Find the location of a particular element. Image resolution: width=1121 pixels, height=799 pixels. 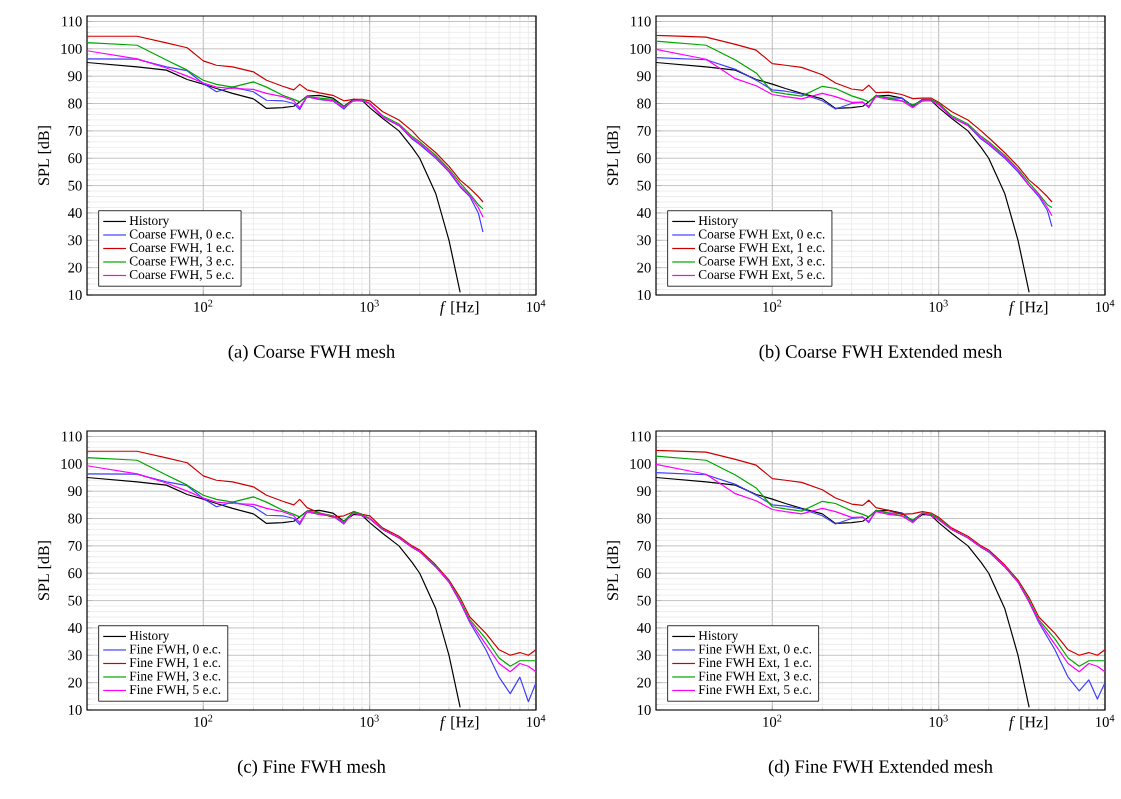

text: (a) Coarse FWH mesh is located at coordinates (311, 353).